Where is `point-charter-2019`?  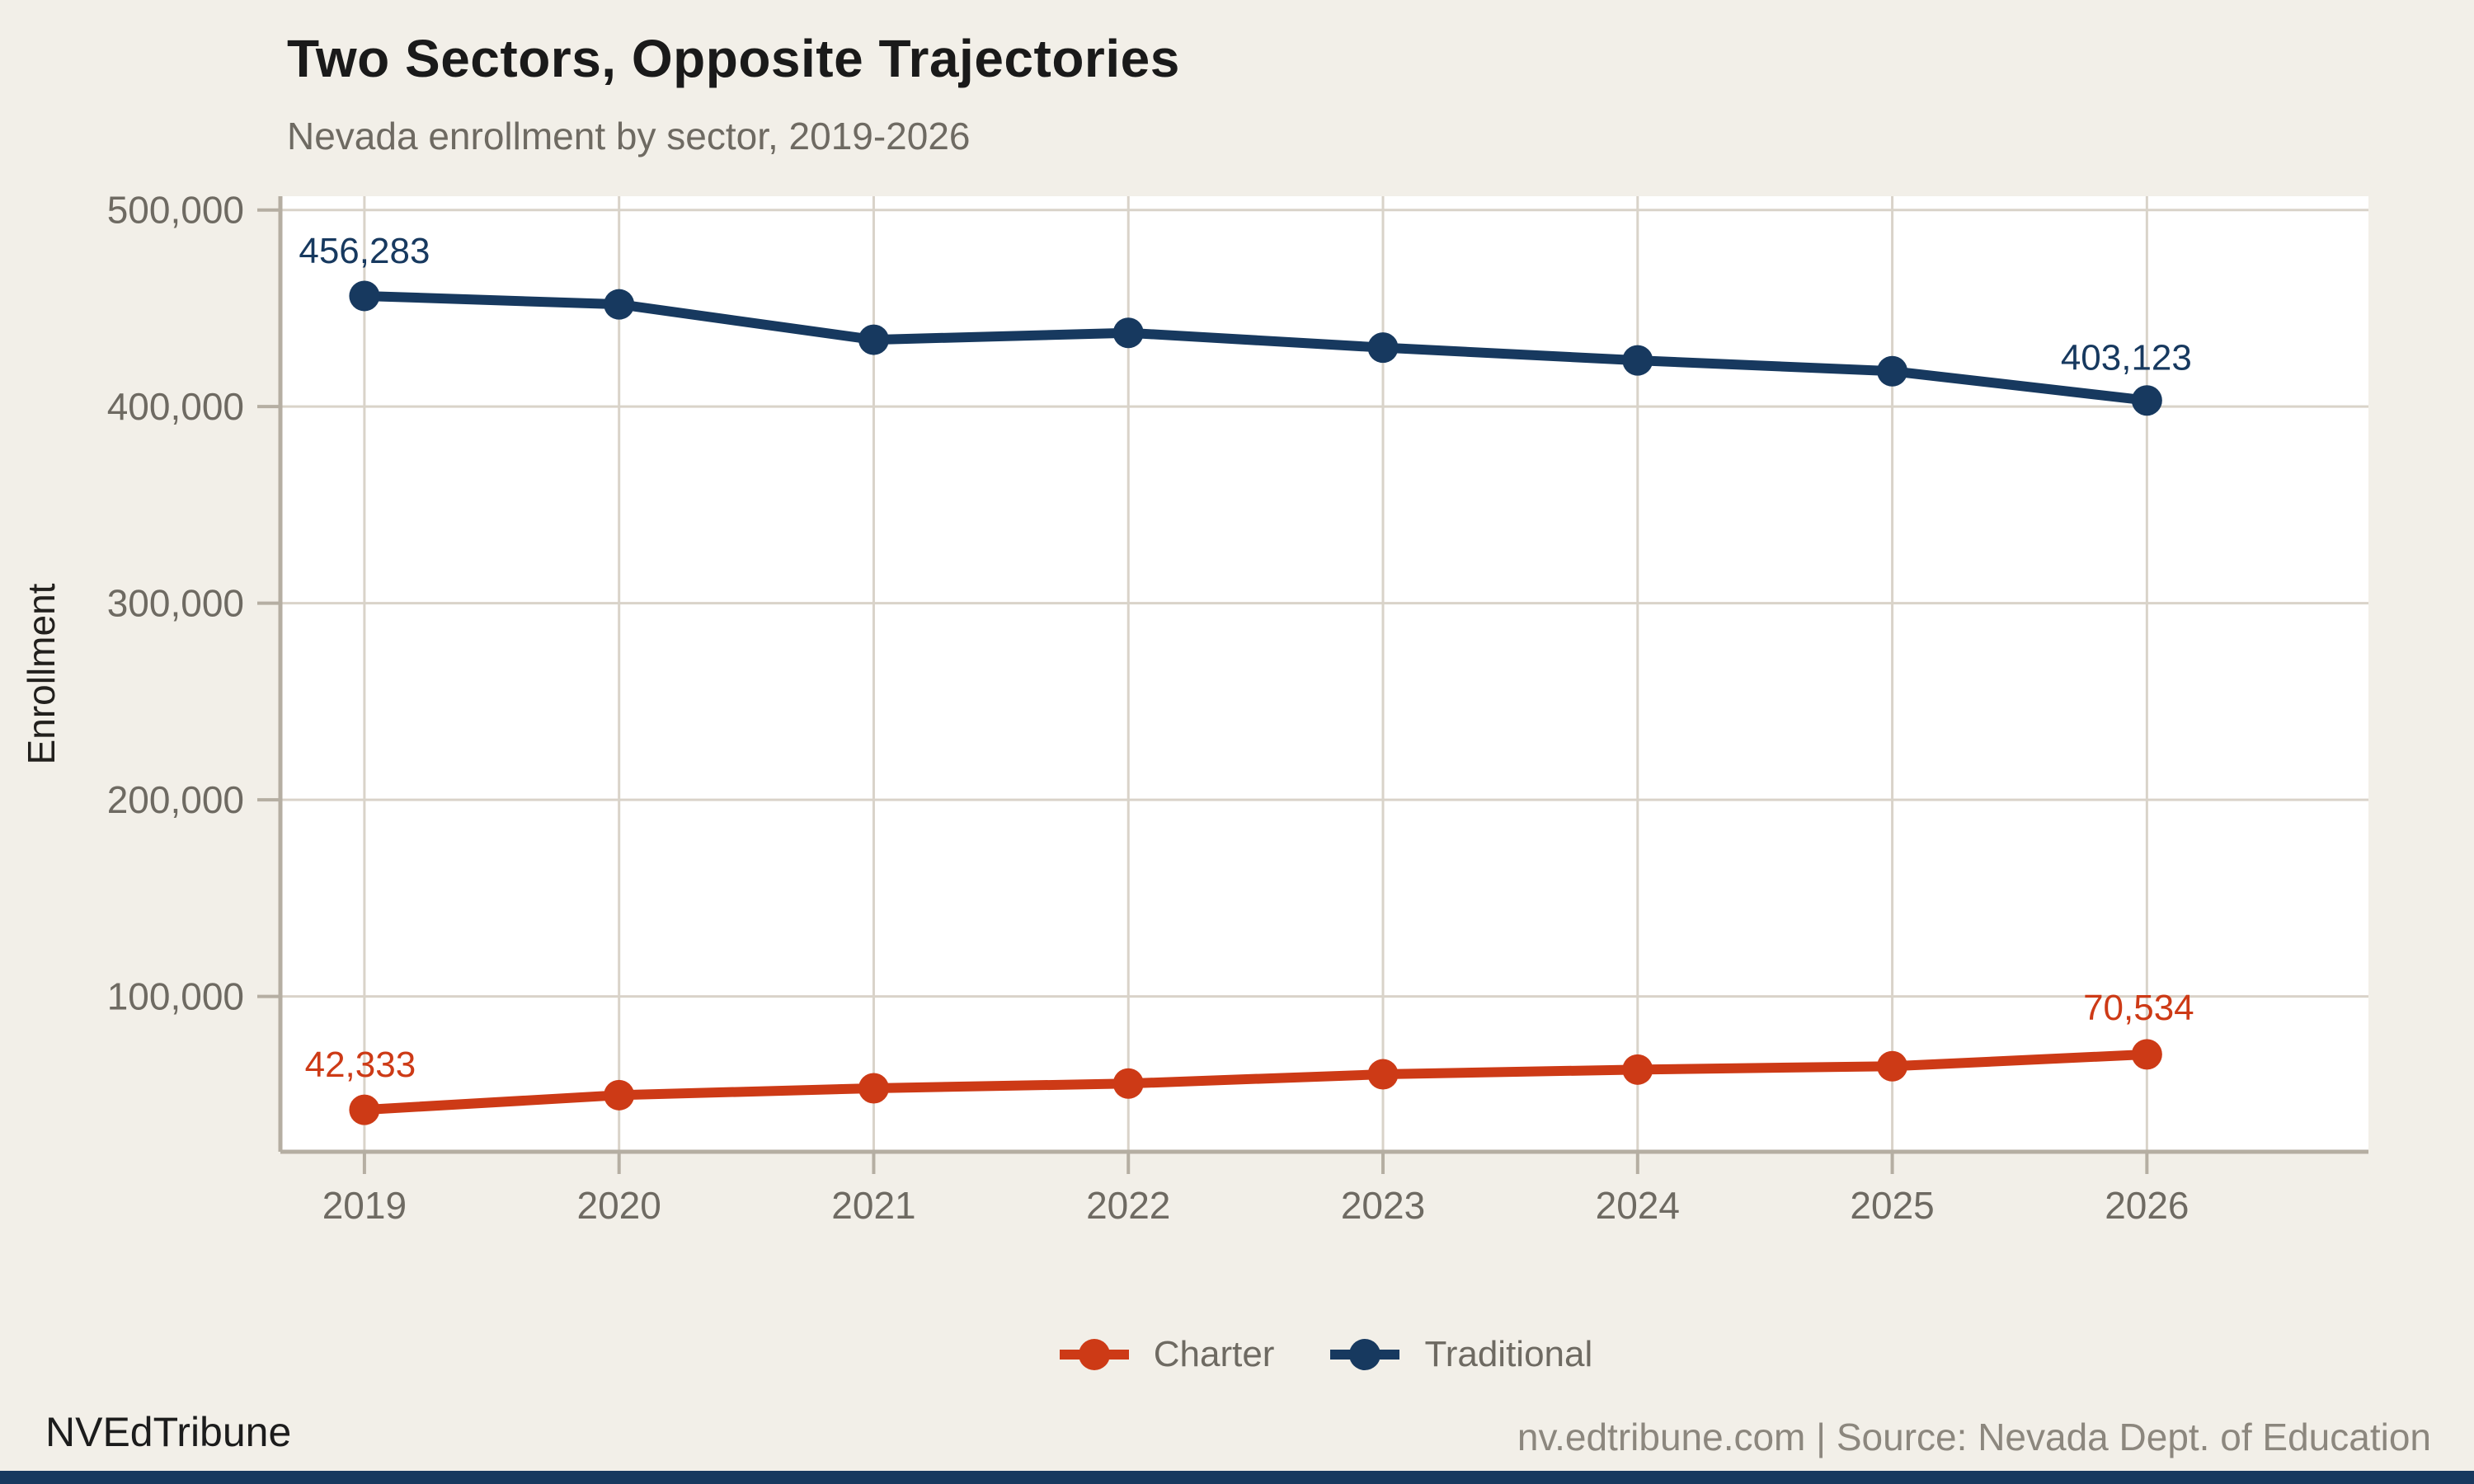 point-charter-2019 is located at coordinates (364, 1109).